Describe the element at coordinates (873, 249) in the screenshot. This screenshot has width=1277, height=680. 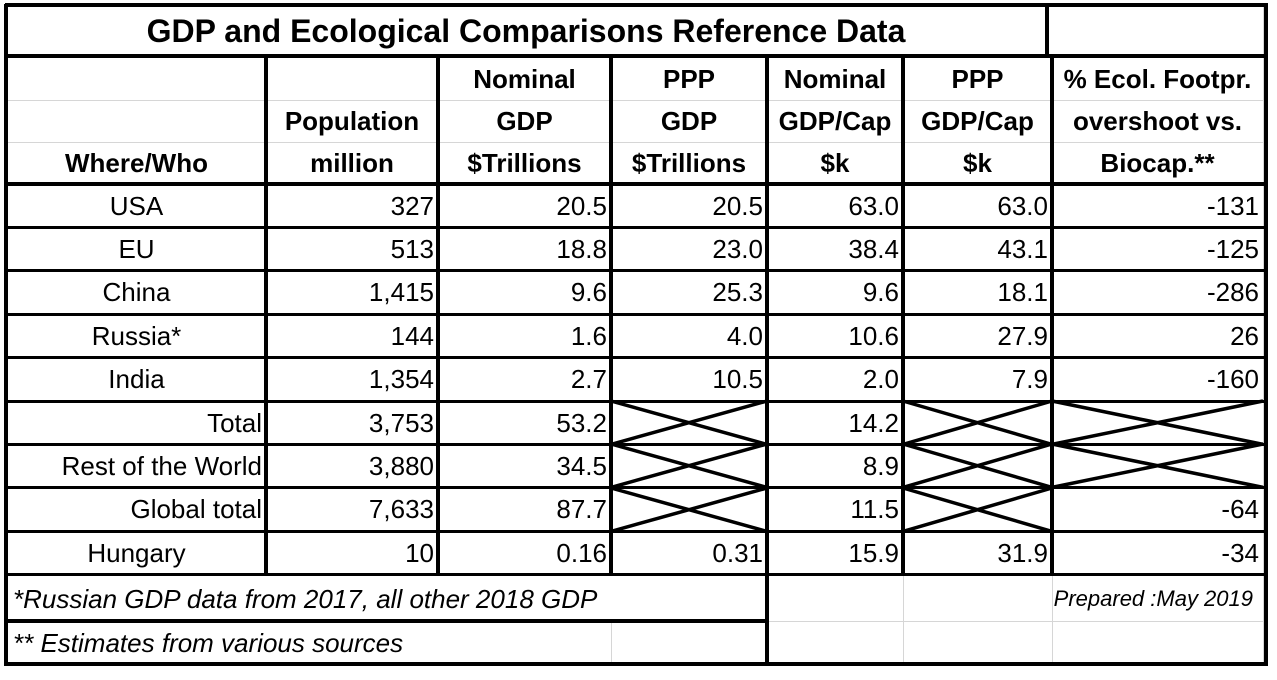
I see `data-cell: 38.4` at that location.